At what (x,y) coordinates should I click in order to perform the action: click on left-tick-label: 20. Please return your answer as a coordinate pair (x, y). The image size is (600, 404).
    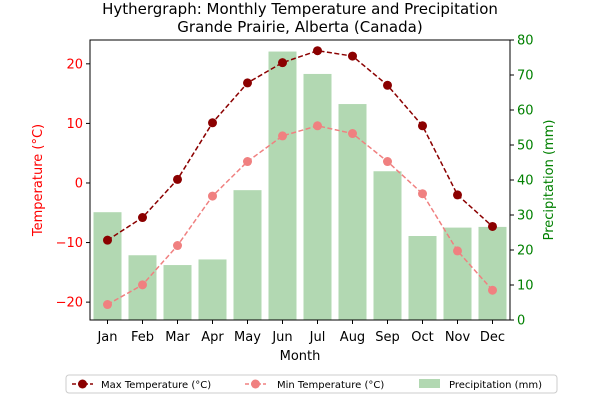
    Looking at the image, I should click on (74, 64).